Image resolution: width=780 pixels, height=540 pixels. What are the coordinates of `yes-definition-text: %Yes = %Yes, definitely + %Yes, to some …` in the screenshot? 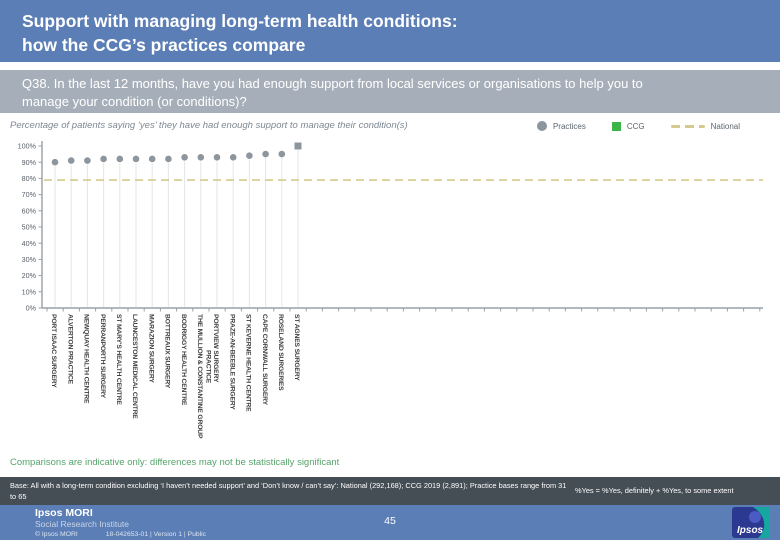 It's located at (654, 490).